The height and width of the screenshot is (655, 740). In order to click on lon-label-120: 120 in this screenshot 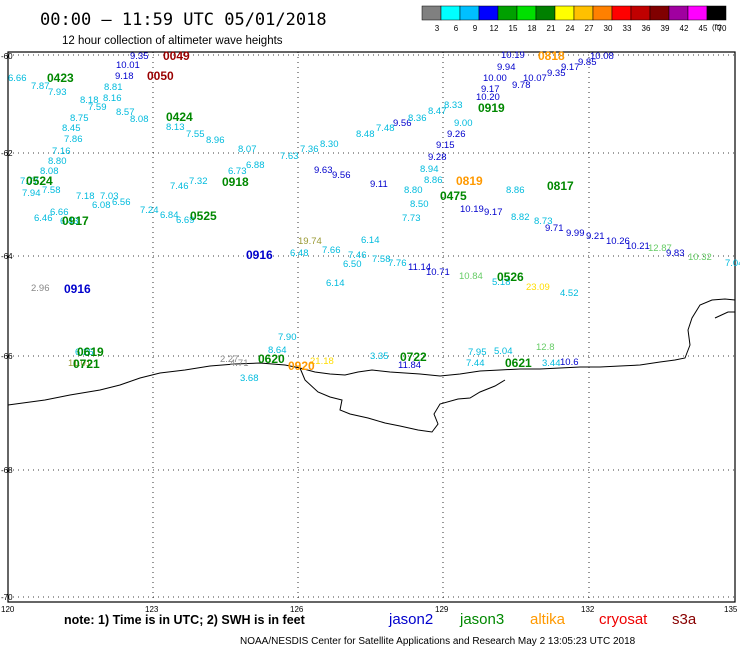, I will do `click(8, 609)`.